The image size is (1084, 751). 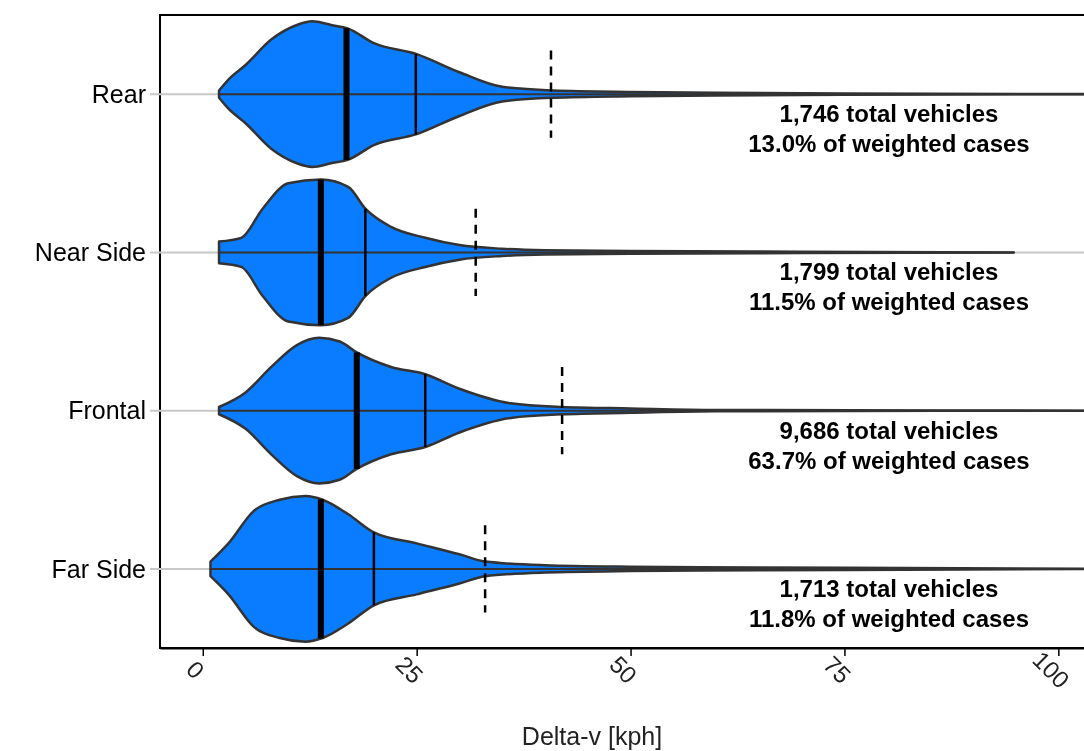 I want to click on text: 1,799 total vehicles 11.5% of weighted cases, so click(x=889, y=287).